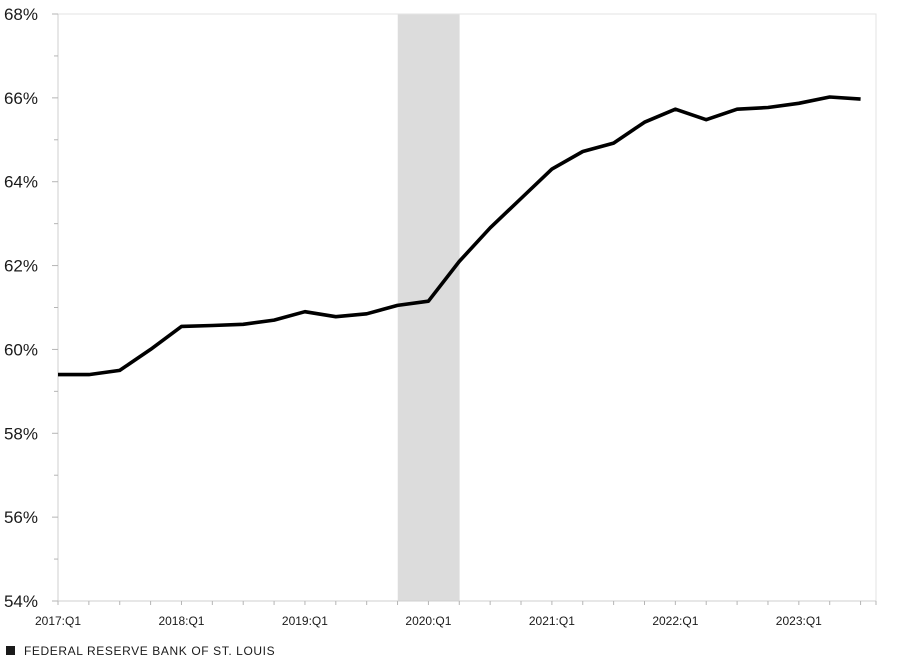 The width and height of the screenshot is (910, 660). I want to click on y-tick-label: 60%, so click(21, 349).